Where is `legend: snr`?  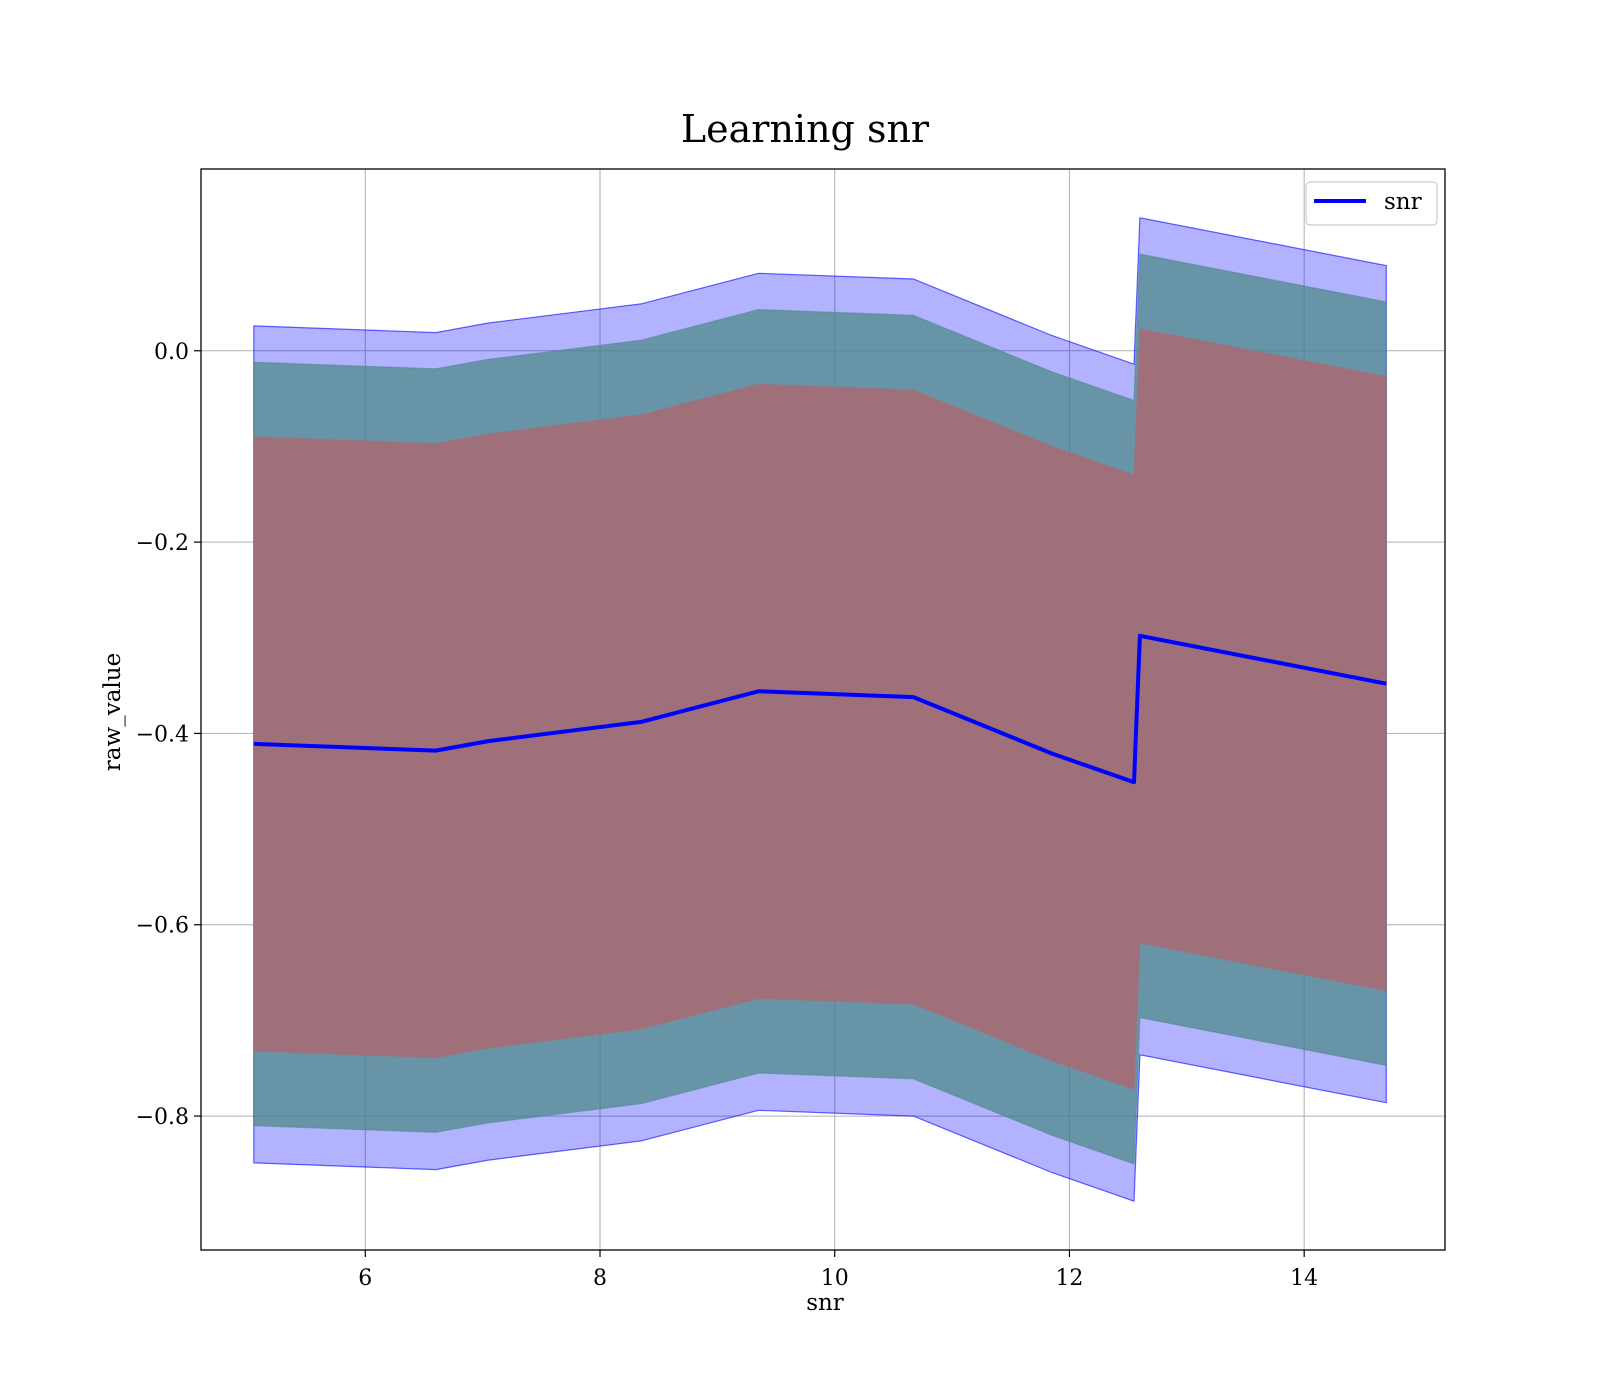
legend: snr is located at coordinates (1371, 203).